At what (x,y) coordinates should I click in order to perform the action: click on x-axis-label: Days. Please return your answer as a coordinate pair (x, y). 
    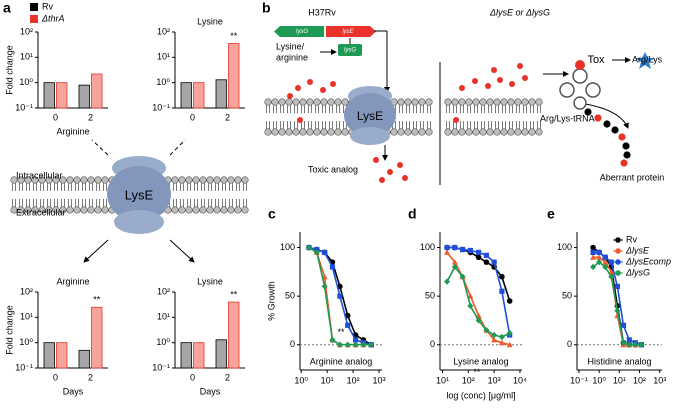
    Looking at the image, I should click on (210, 391).